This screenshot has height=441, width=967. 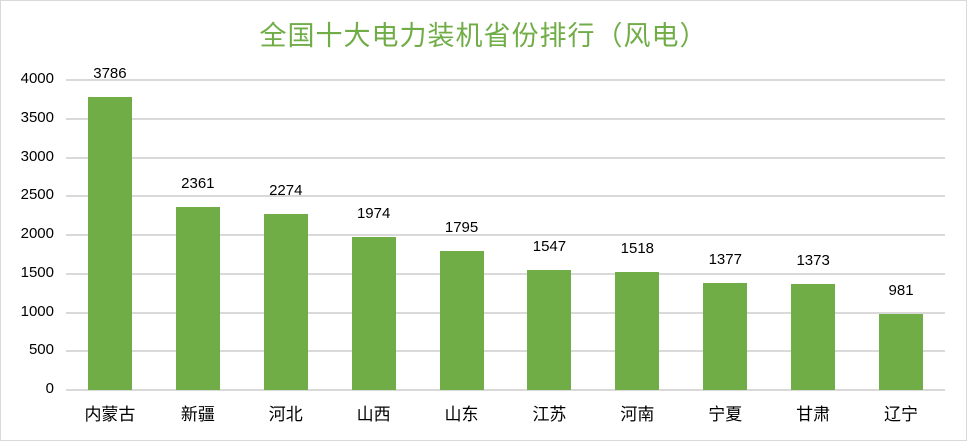 What do you see at coordinates (725, 415) in the screenshot?
I see `x-tick-label: 宁夏` at bounding box center [725, 415].